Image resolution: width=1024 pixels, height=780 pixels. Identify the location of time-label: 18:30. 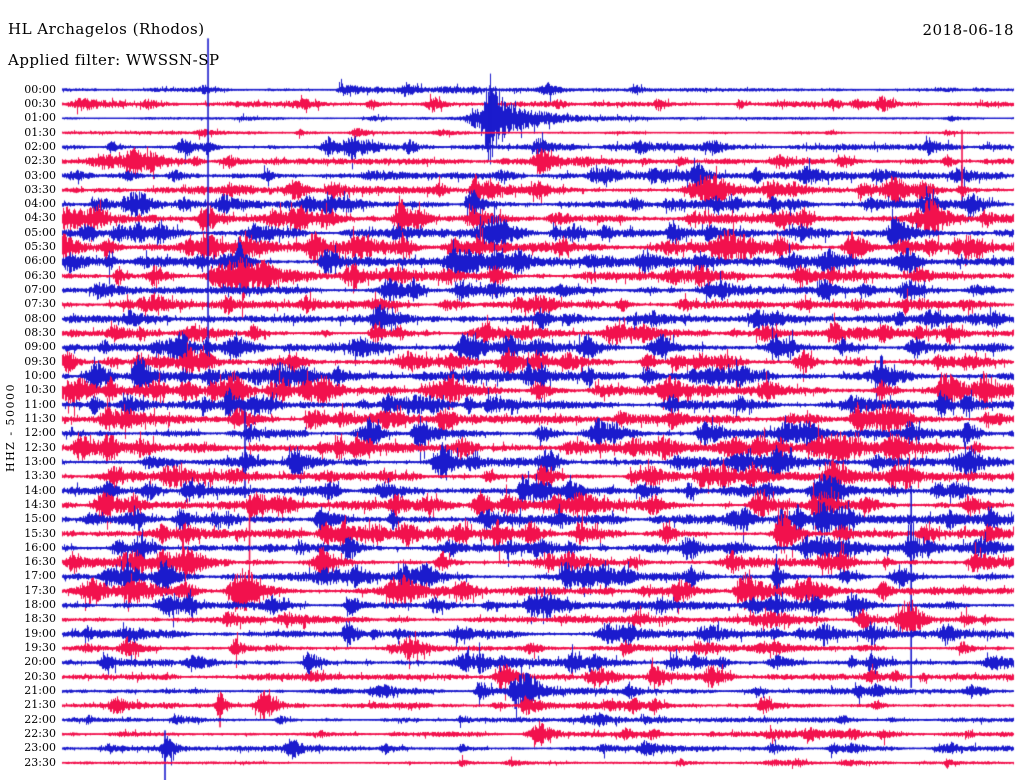
(40, 619).